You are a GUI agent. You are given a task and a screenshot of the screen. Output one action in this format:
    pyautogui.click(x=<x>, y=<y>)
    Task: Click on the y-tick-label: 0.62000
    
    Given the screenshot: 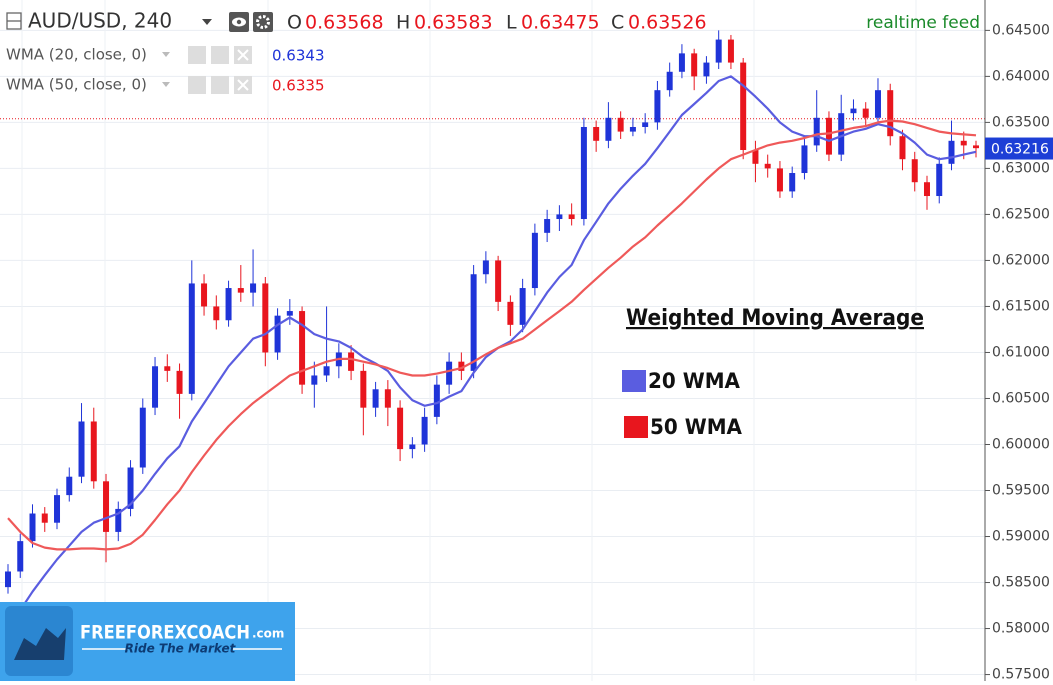 What is the action you would take?
    pyautogui.click(x=1021, y=260)
    